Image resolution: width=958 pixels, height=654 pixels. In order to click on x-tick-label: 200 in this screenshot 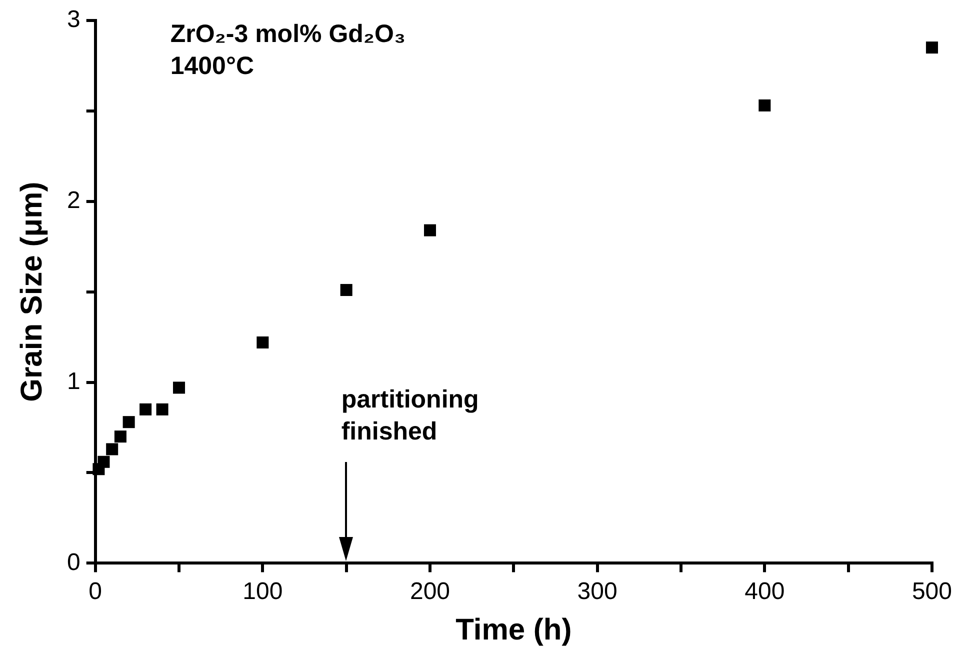, I will do `click(430, 592)`.